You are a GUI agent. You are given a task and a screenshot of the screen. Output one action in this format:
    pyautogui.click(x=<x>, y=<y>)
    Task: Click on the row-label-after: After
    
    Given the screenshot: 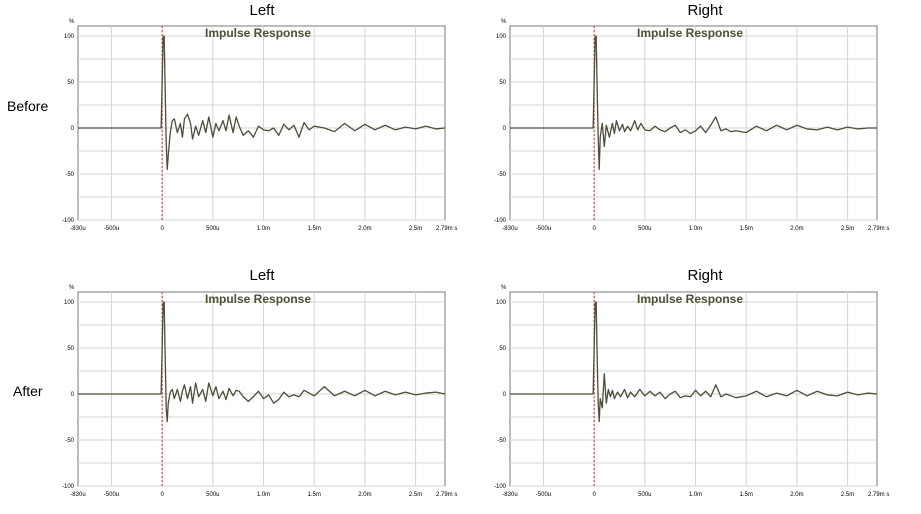 What is the action you would take?
    pyautogui.click(x=28, y=391)
    